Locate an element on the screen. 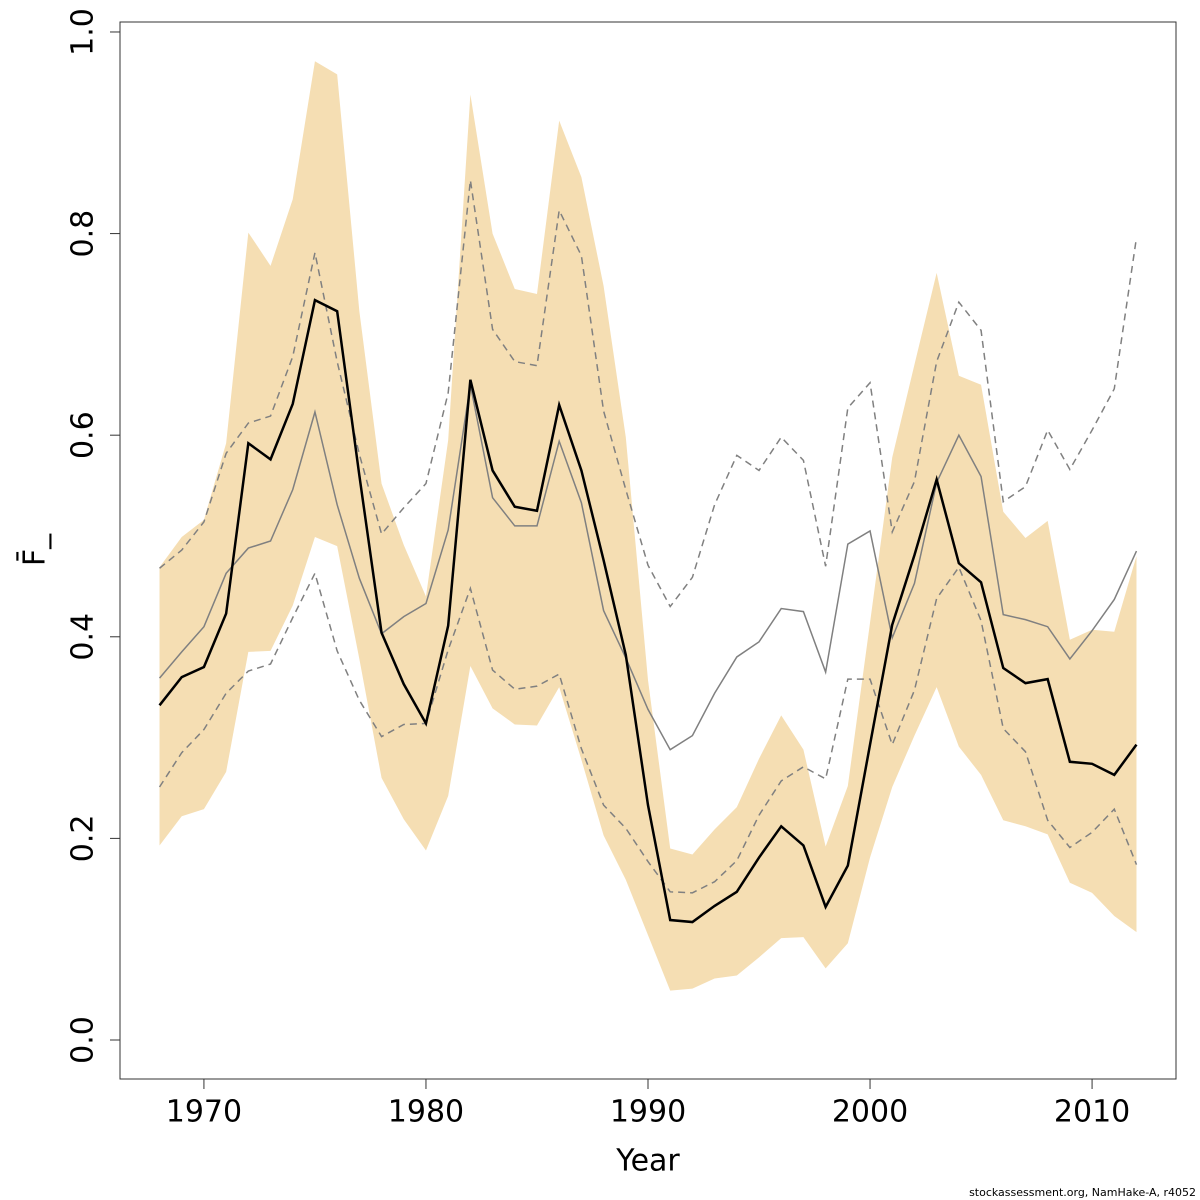 This screenshot has height=1200, width=1200. x-tick-label: 2000 is located at coordinates (870, 1112).